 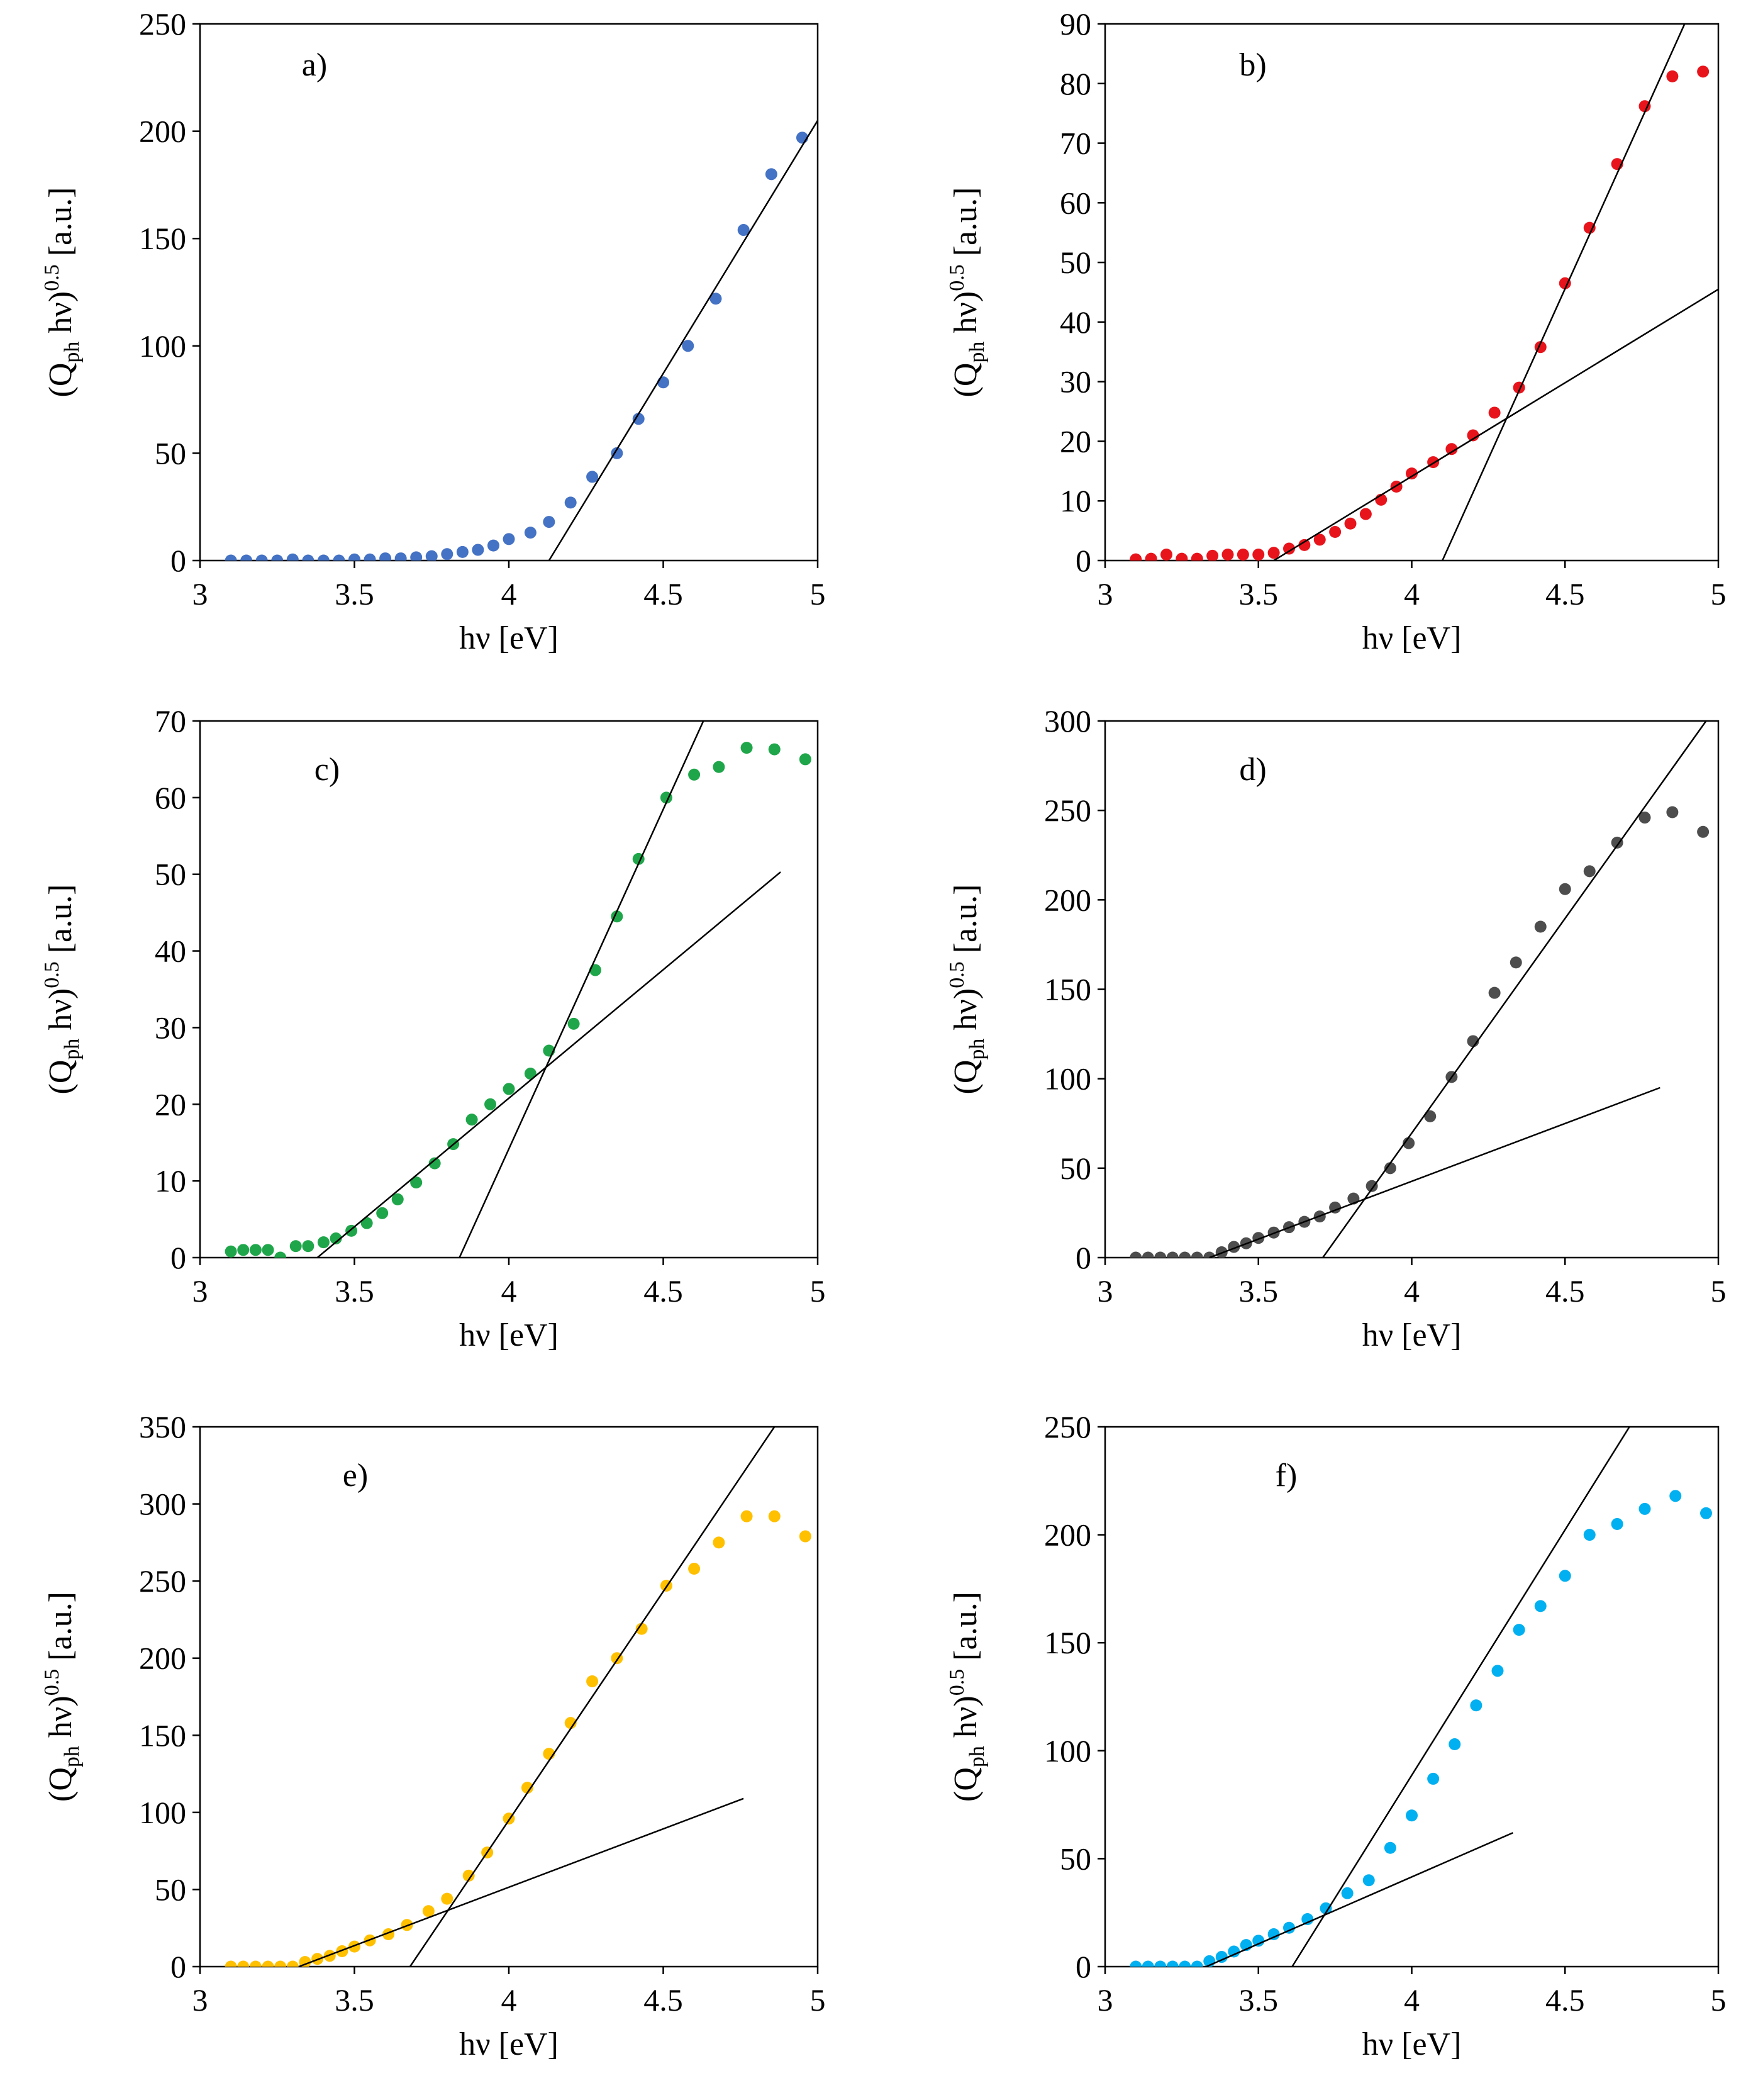 What do you see at coordinates (518, 1000) in the screenshot?
I see `data-series` at bounding box center [518, 1000].